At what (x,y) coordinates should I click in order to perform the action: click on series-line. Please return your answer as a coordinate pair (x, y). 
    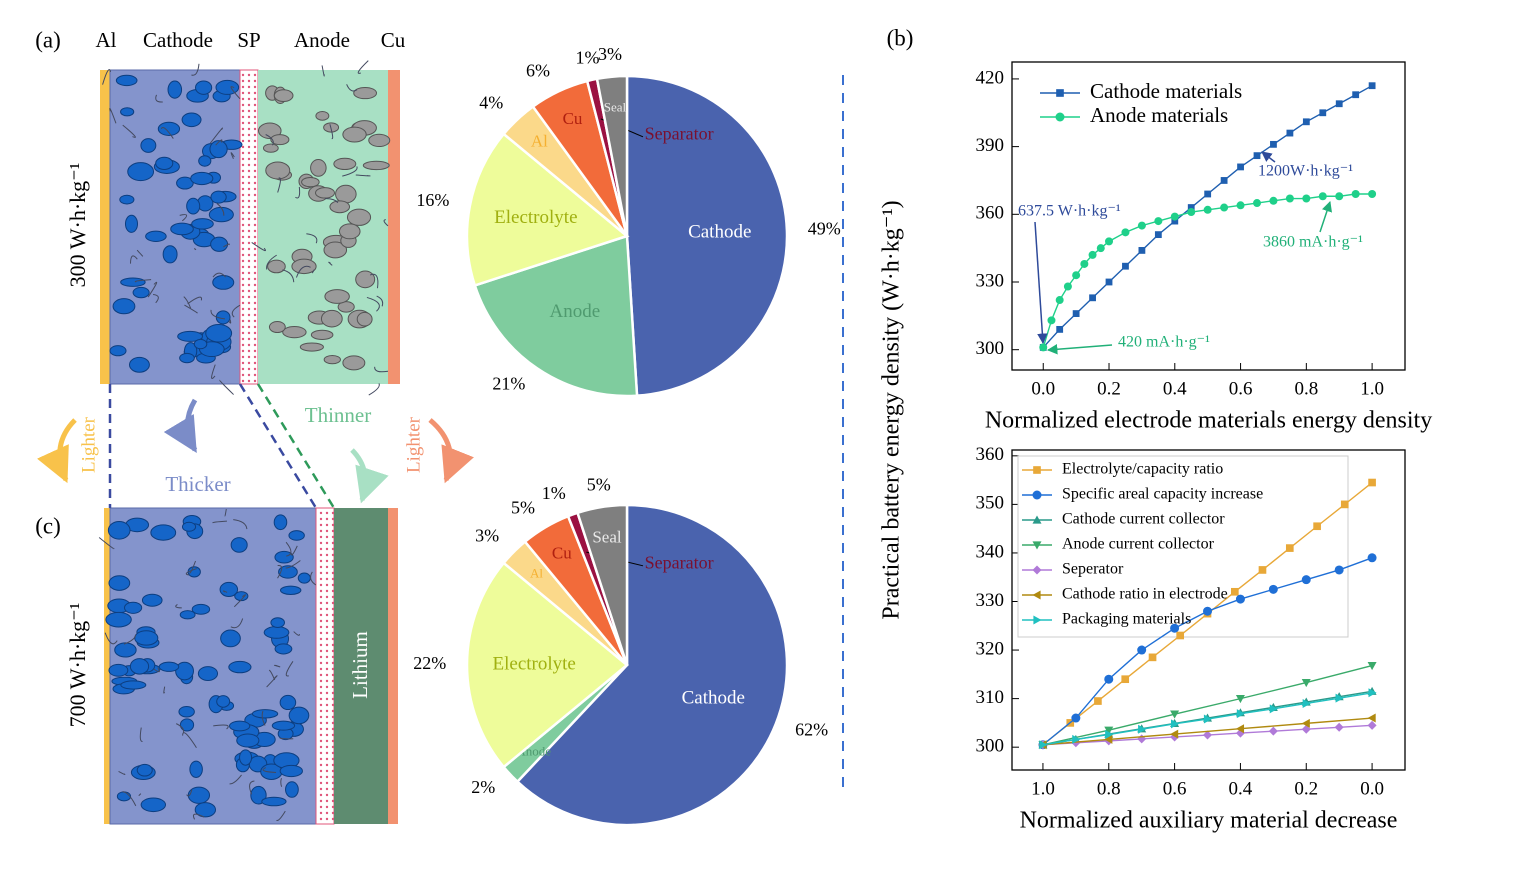
    Looking at the image, I should click on (1207, 731).